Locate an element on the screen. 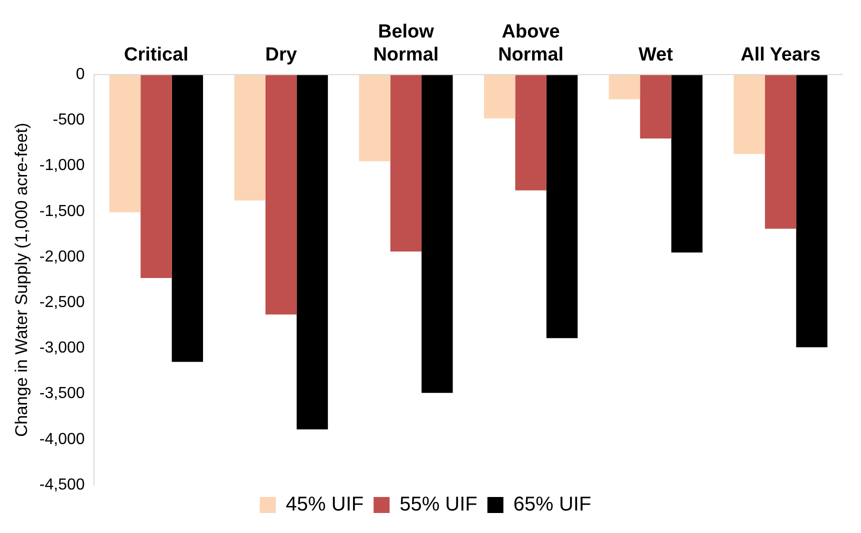 The height and width of the screenshot is (533, 861). x-tick-label: Critical is located at coordinates (156, 55).